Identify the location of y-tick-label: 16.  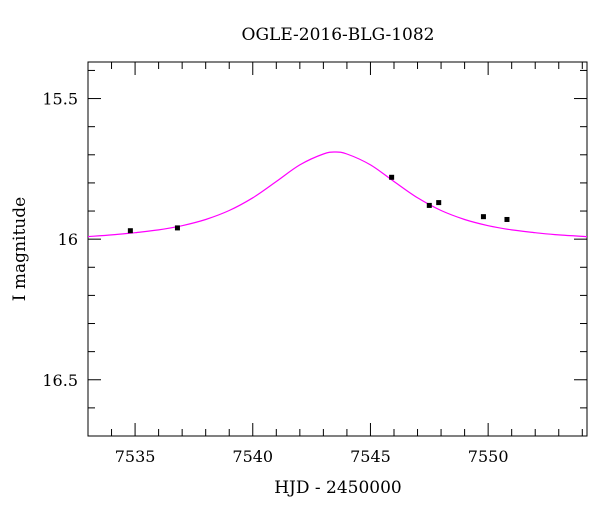
(68, 239).